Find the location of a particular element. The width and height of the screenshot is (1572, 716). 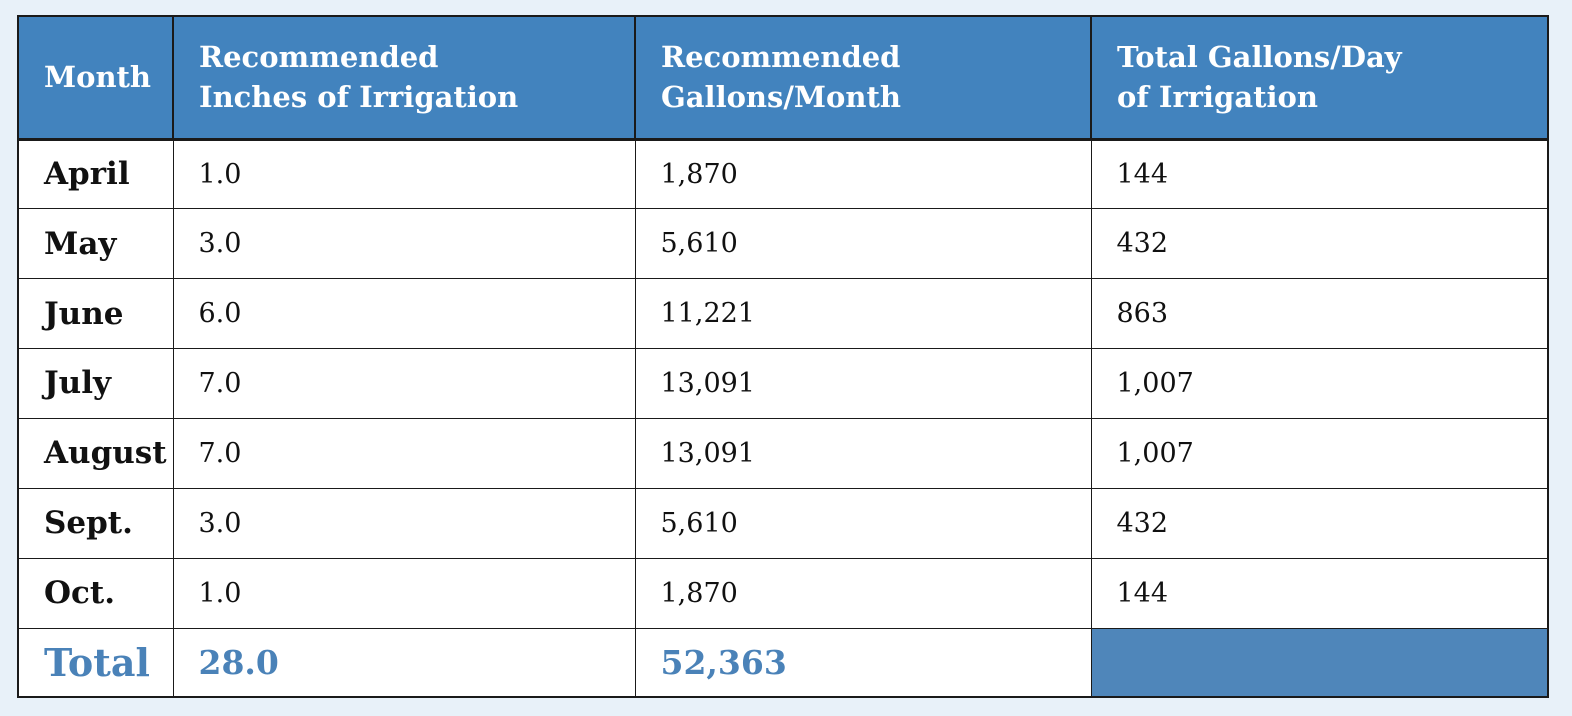

table-row: August 7.0 13,091 1,007 is located at coordinates (783, 453).